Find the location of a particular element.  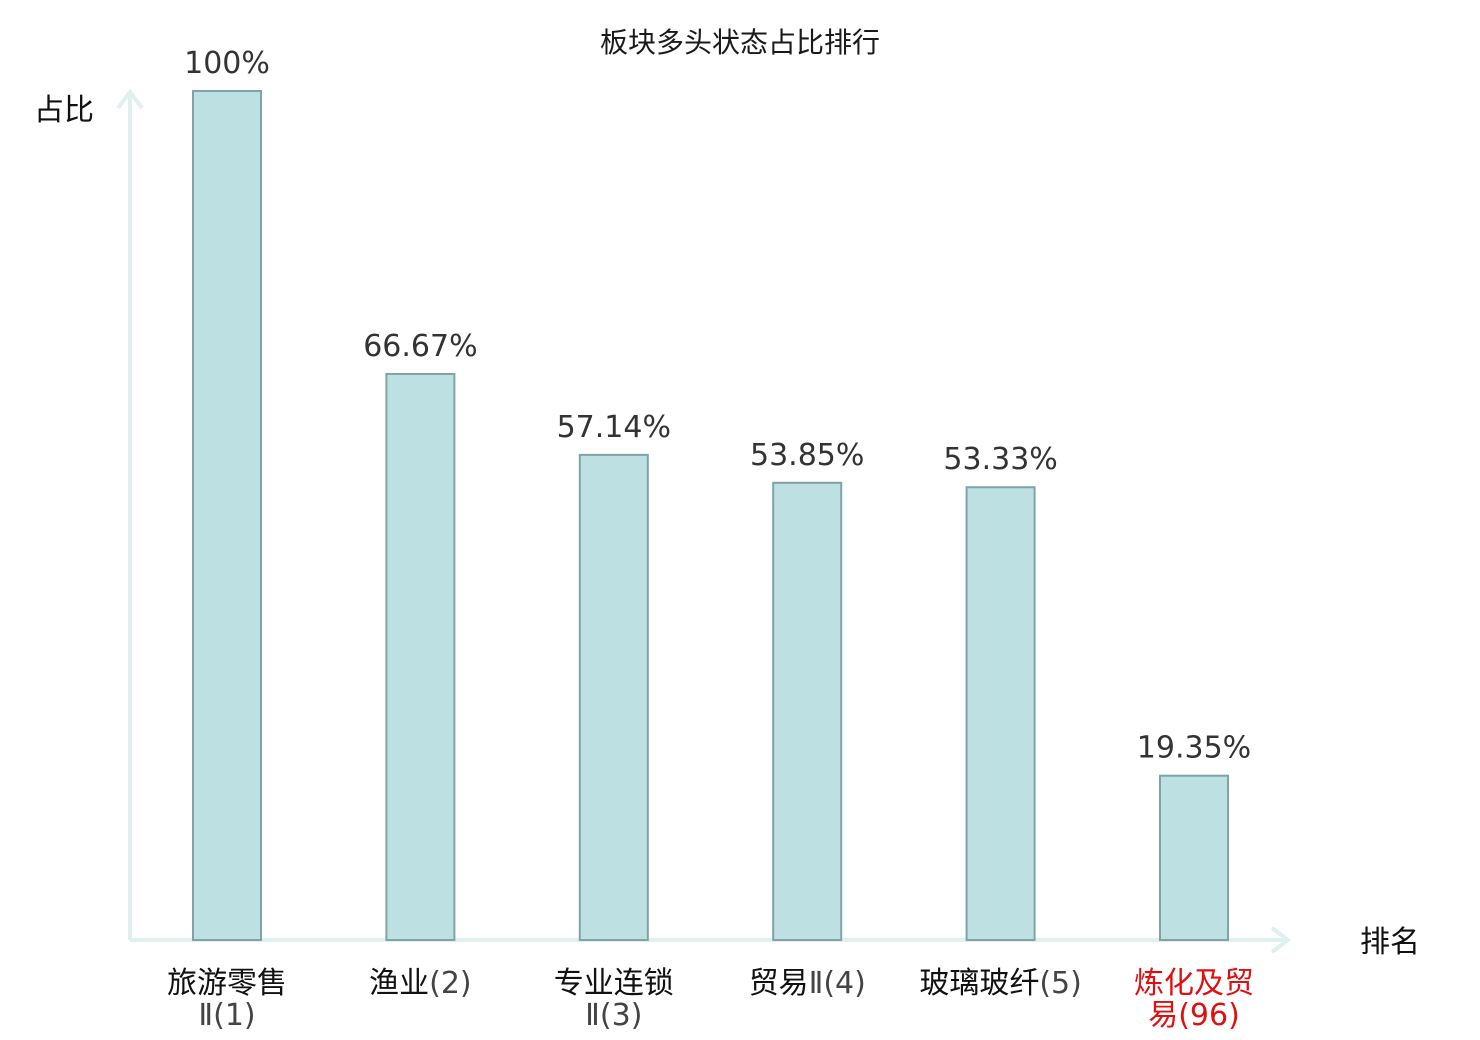

x-axis-line is located at coordinates (711, 940).